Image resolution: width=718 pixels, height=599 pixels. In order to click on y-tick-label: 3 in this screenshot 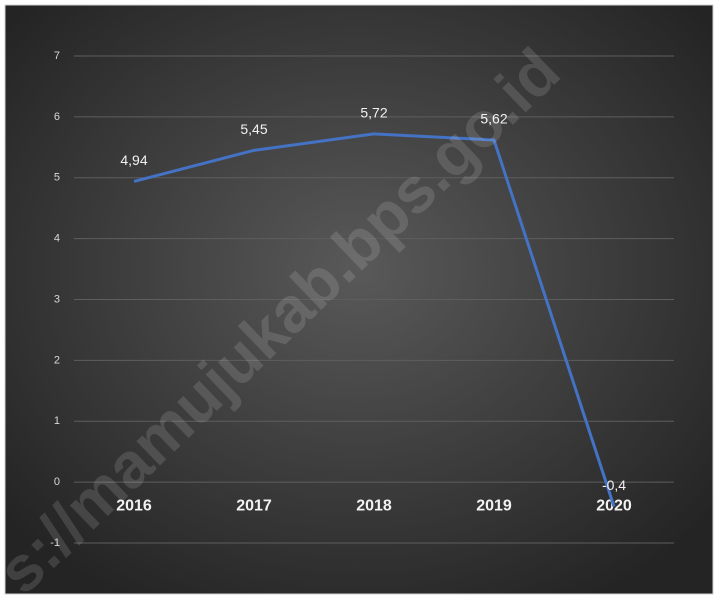, I will do `click(57, 299)`.